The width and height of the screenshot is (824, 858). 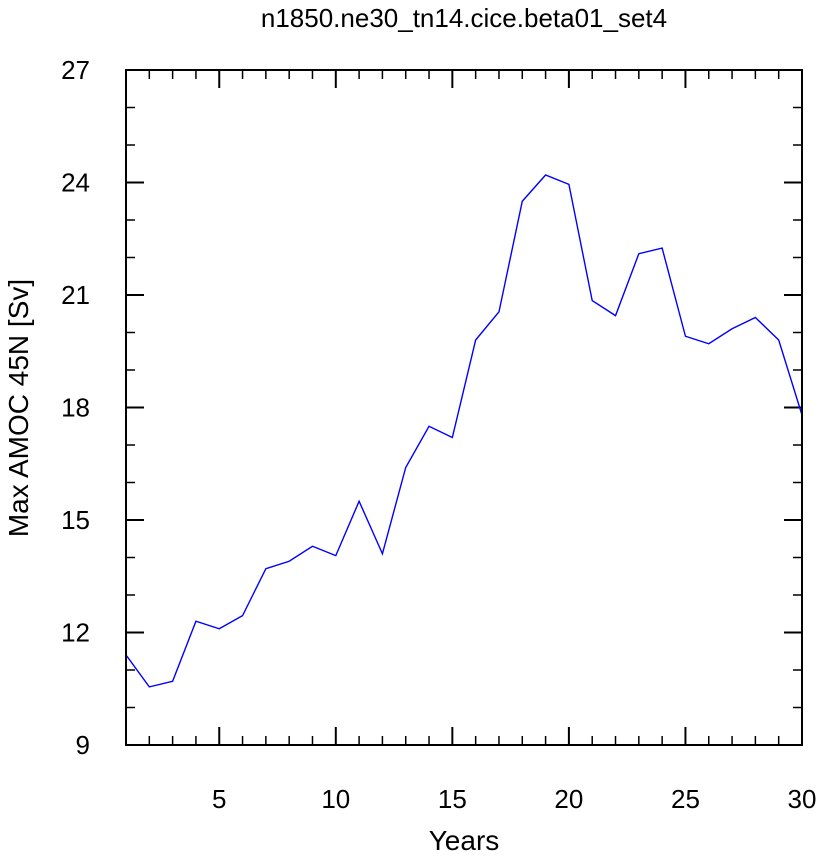 I want to click on y-tick-label: 15, so click(x=75, y=520).